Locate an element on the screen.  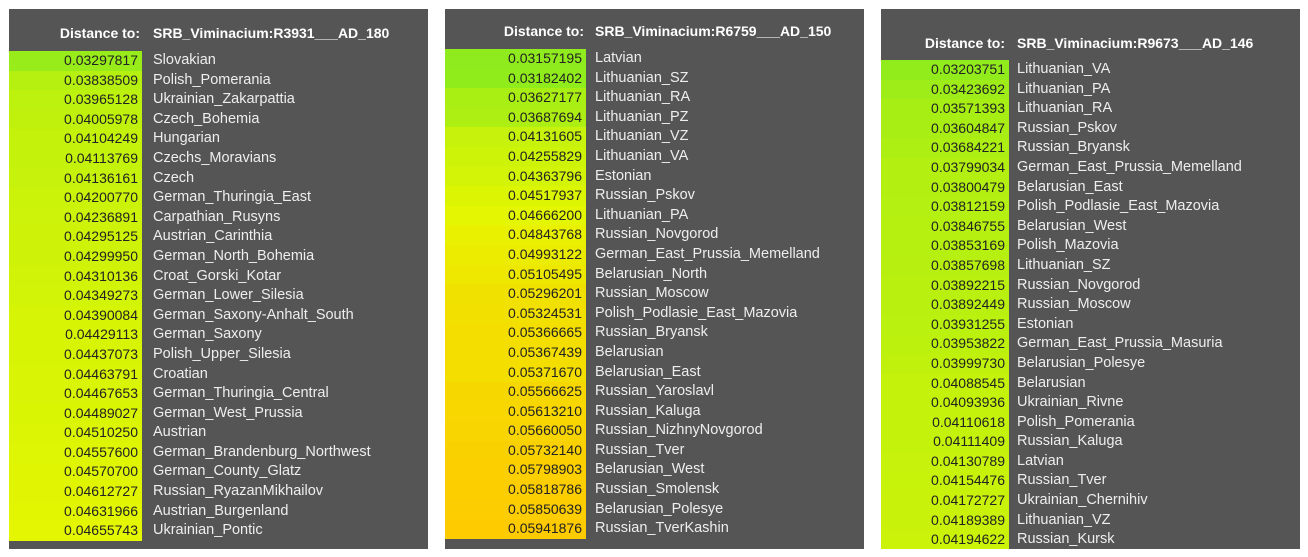
list-item: 0.04130789 Latvian is located at coordinates (1090, 461).